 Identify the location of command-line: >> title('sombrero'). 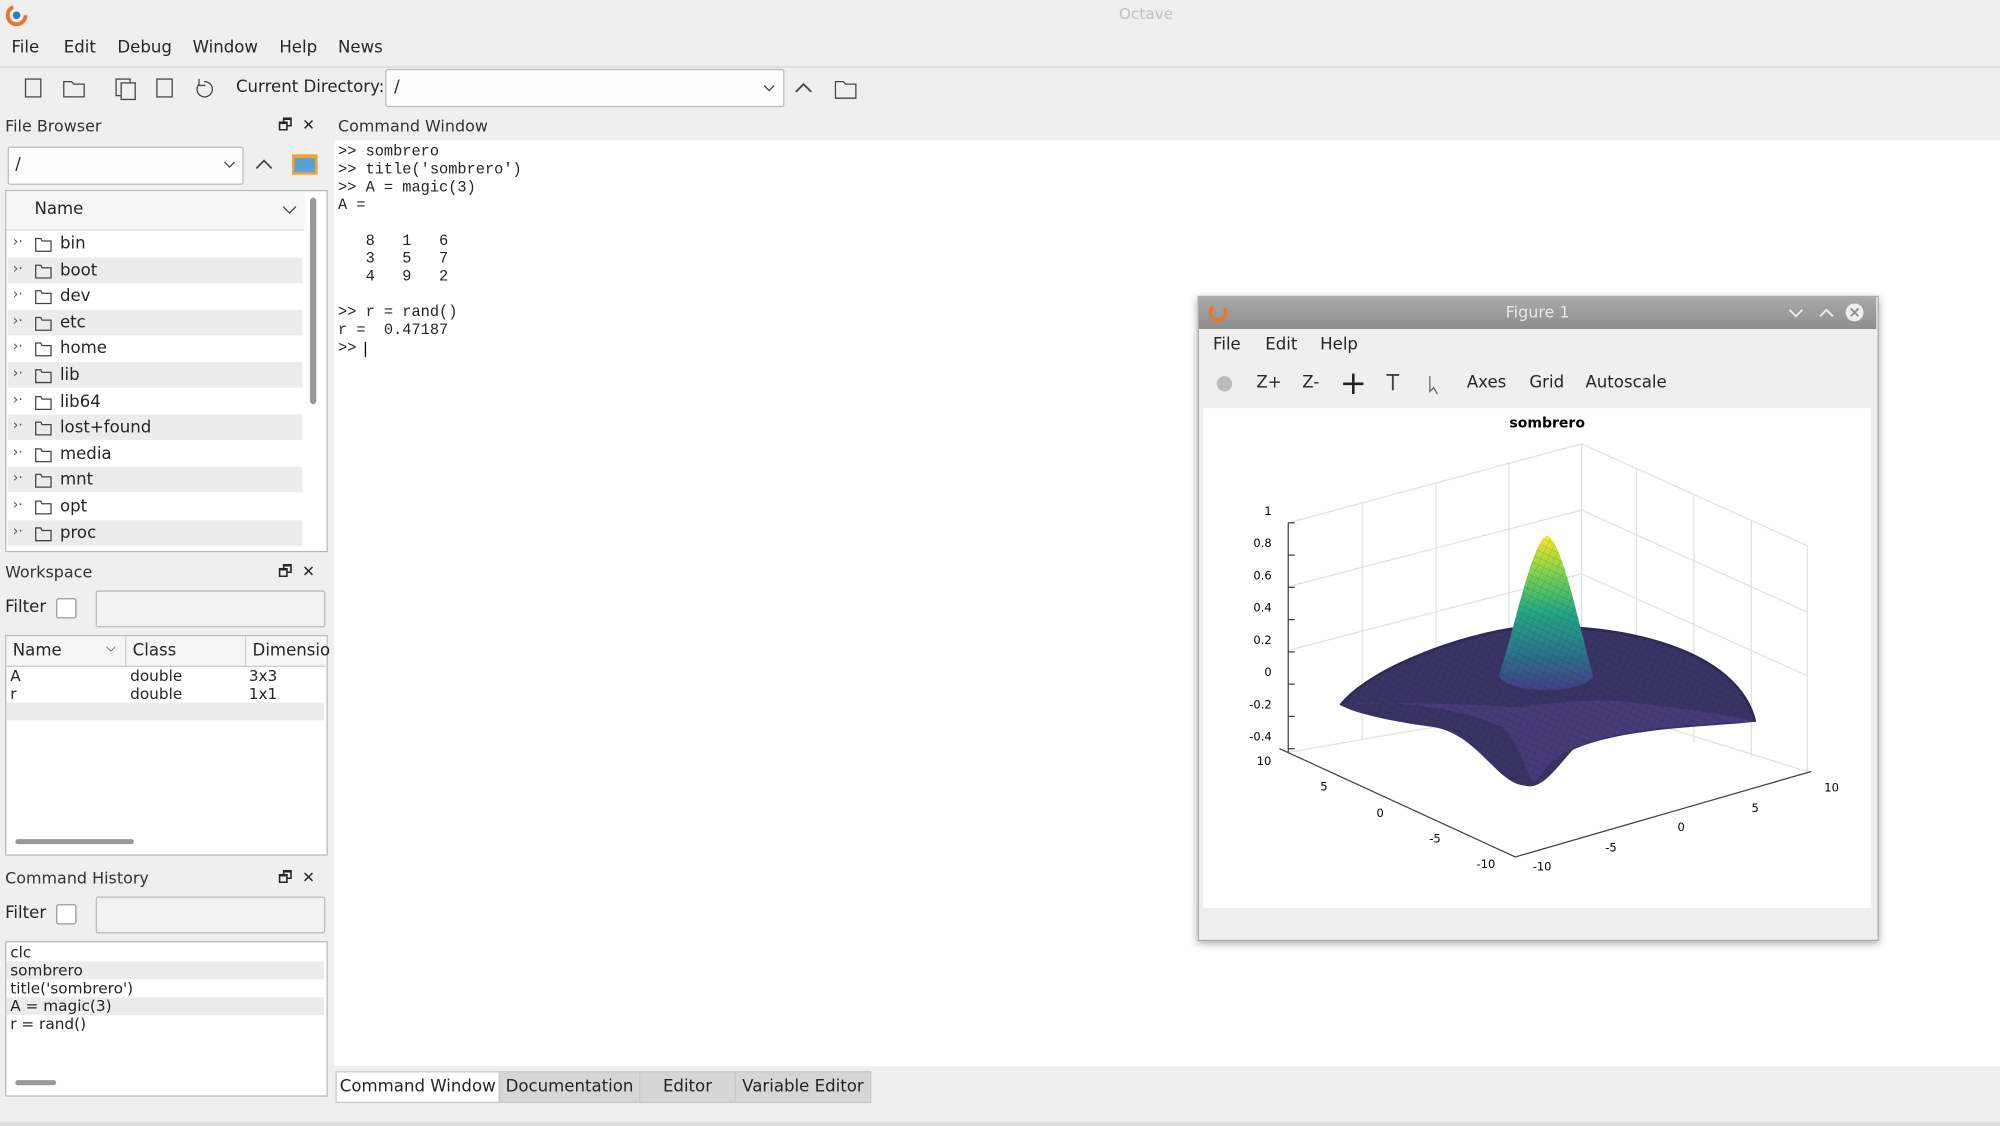
(430, 169).